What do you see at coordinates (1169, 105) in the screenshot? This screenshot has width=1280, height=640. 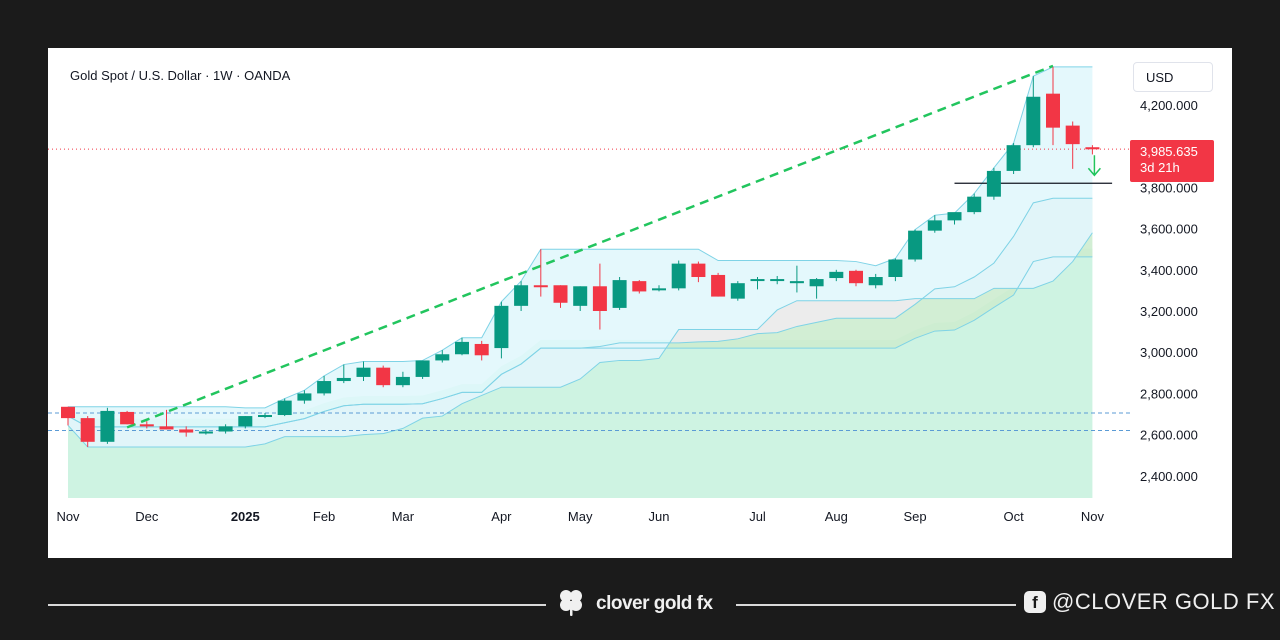 I see `y-tick-label: 4,200.000` at bounding box center [1169, 105].